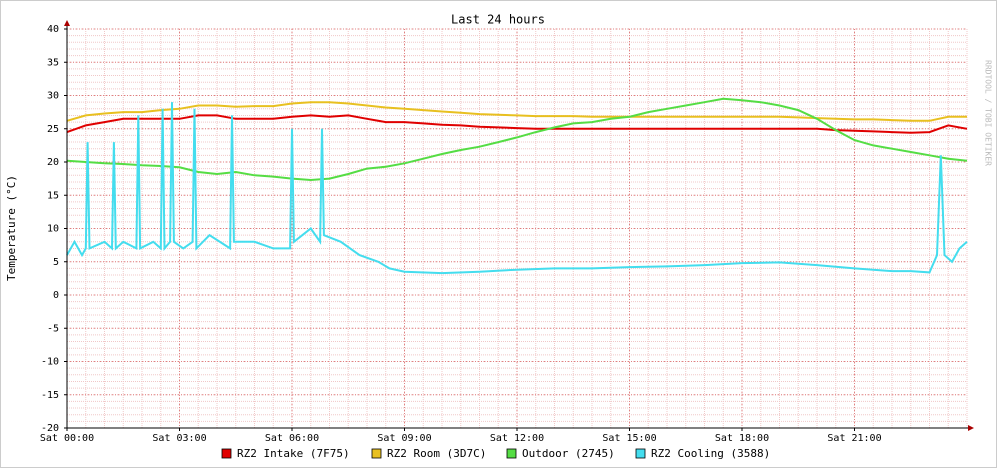  Describe the element at coordinates (742, 438) in the screenshot. I see `x-tick-label: Sat 18:00` at that location.